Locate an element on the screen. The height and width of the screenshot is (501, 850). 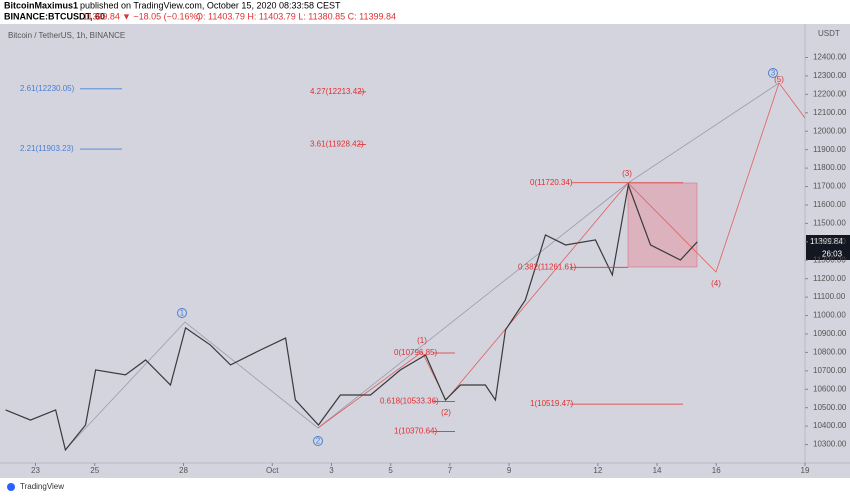
y-tick-label: 10300.00 is located at coordinates (830, 444).